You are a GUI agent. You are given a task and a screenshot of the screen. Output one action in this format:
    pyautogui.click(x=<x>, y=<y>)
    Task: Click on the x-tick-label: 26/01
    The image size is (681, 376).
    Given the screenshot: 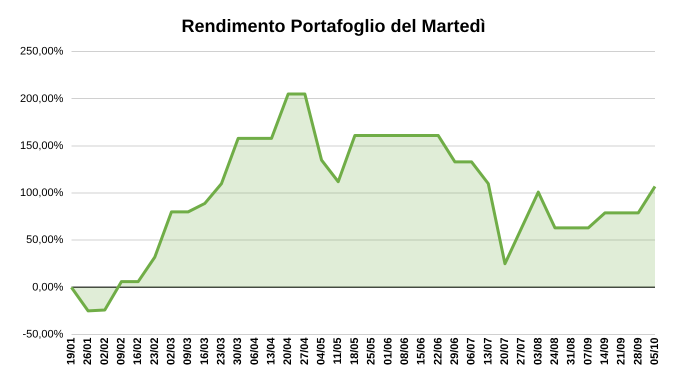 What is the action you would take?
    pyautogui.click(x=88, y=351)
    